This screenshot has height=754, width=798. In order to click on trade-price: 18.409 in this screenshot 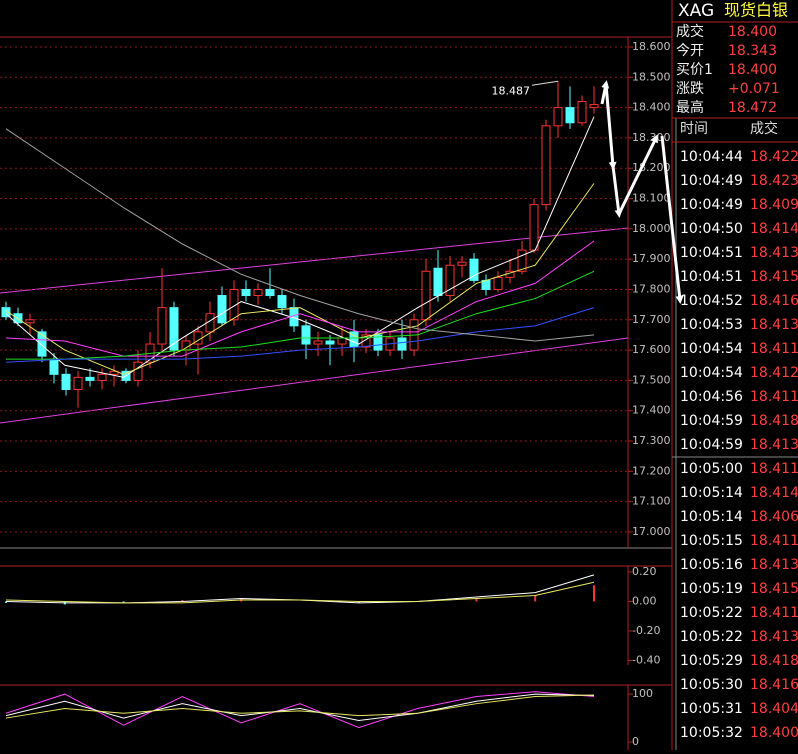, I will do `click(774, 205)`.